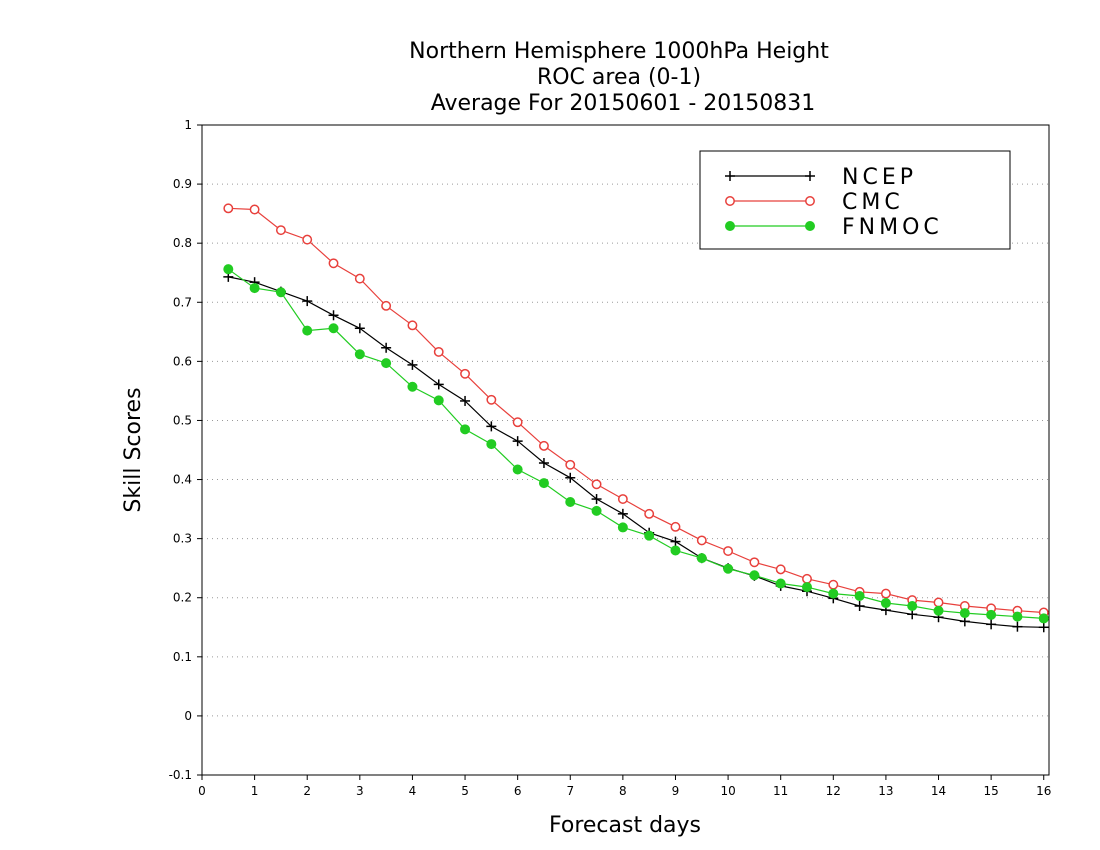 The image size is (1100, 850). Describe the element at coordinates (182, 657) in the screenshot. I see `y-tick-label: 0.1` at that location.